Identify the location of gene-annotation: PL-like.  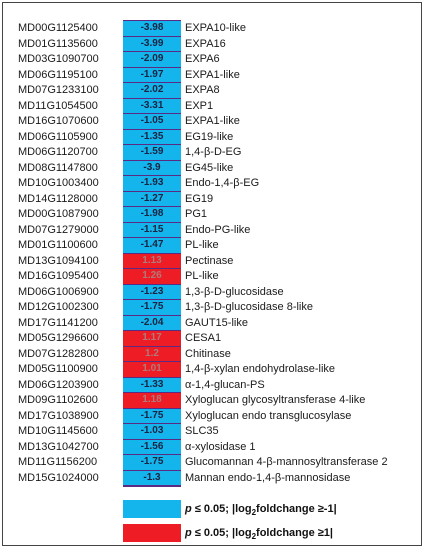
(202, 245).